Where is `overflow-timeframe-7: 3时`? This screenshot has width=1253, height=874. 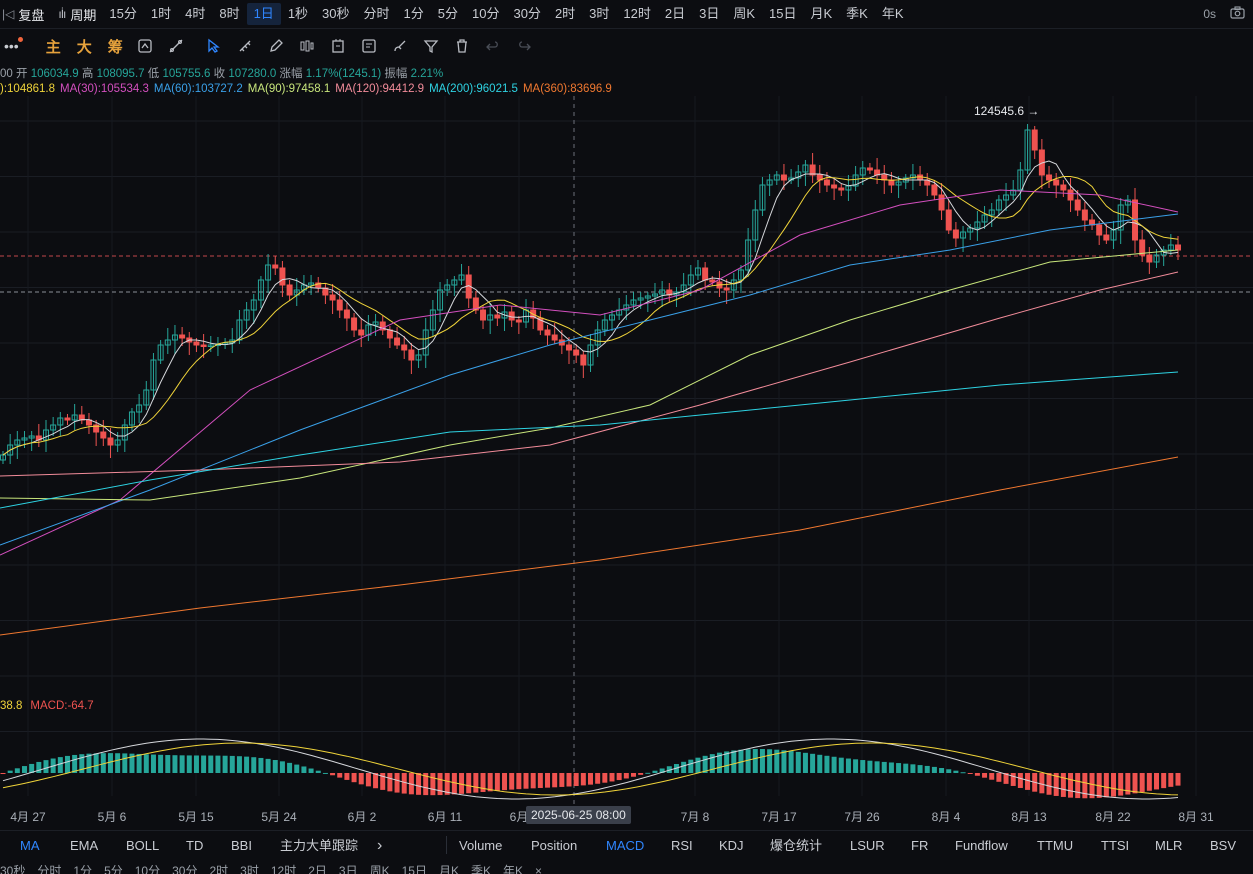 overflow-timeframe-7: 3时 is located at coordinates (249, 869).